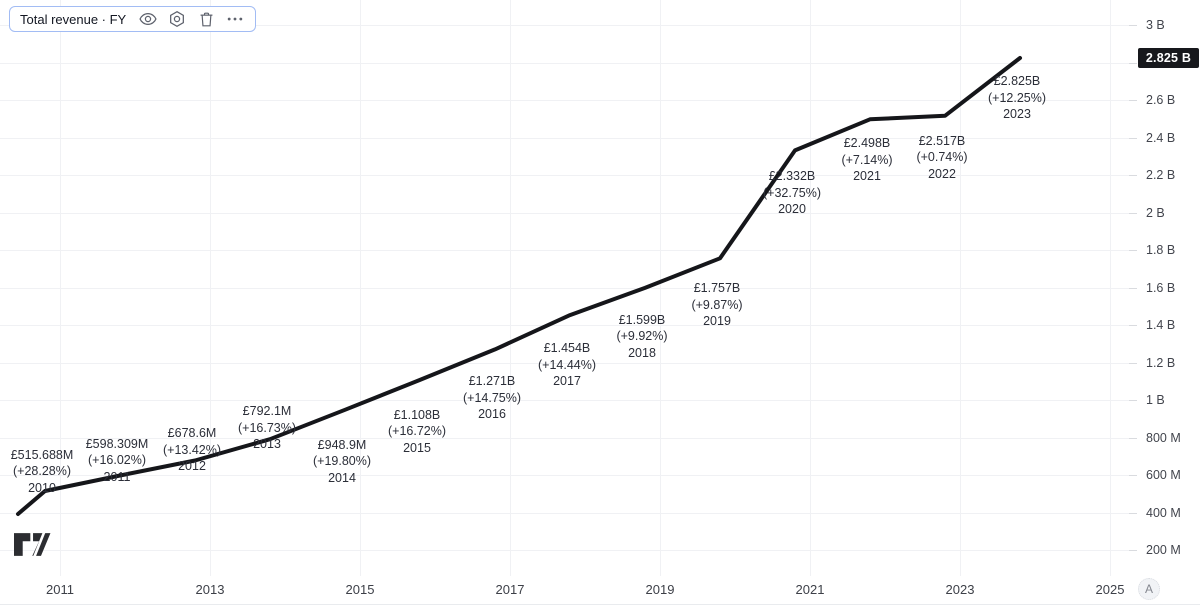 This screenshot has height=614, width=1200. I want to click on visibility-button, so click(148, 19).